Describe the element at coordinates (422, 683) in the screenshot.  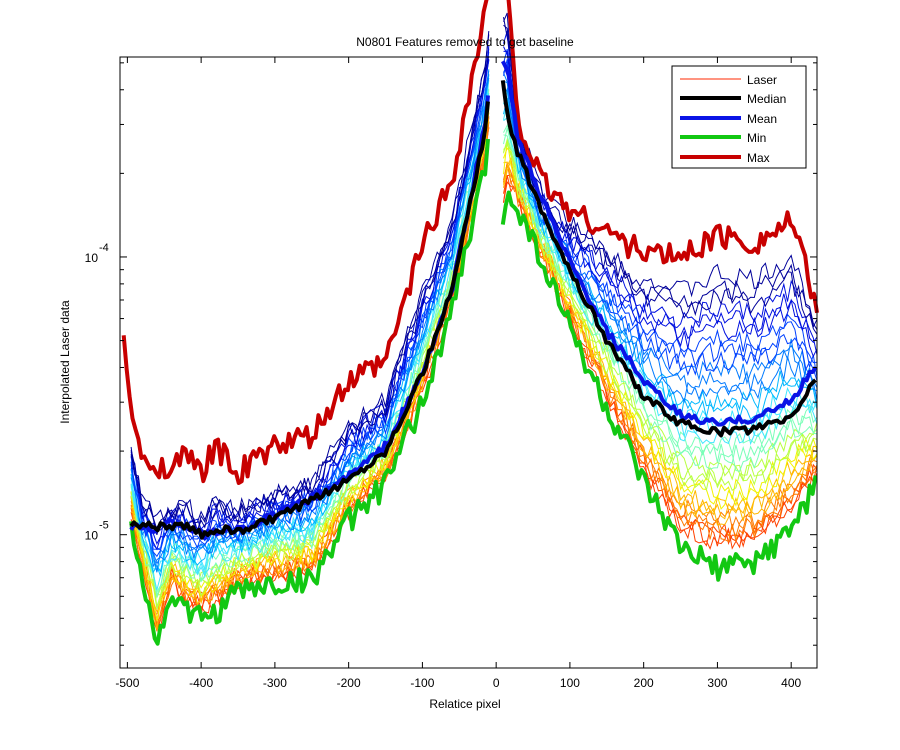
I see `x-tick-label: -100` at that location.